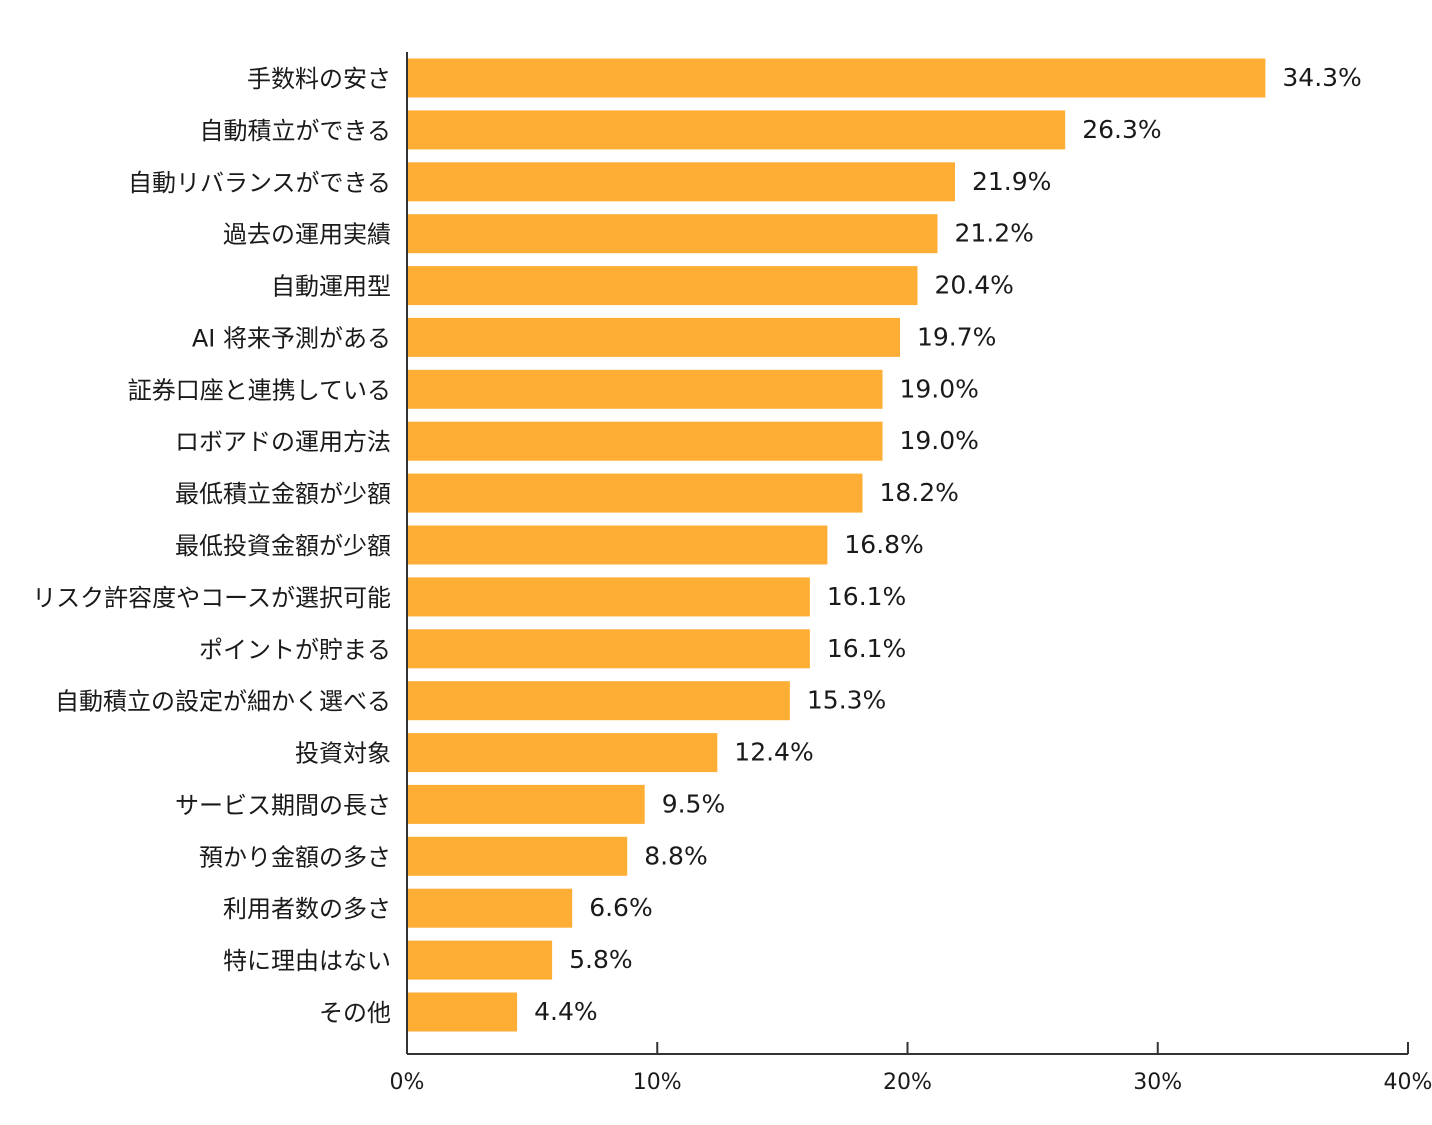 This screenshot has height=1125, width=1432. I want to click on value-label-14: 12.4%, so click(773, 752).